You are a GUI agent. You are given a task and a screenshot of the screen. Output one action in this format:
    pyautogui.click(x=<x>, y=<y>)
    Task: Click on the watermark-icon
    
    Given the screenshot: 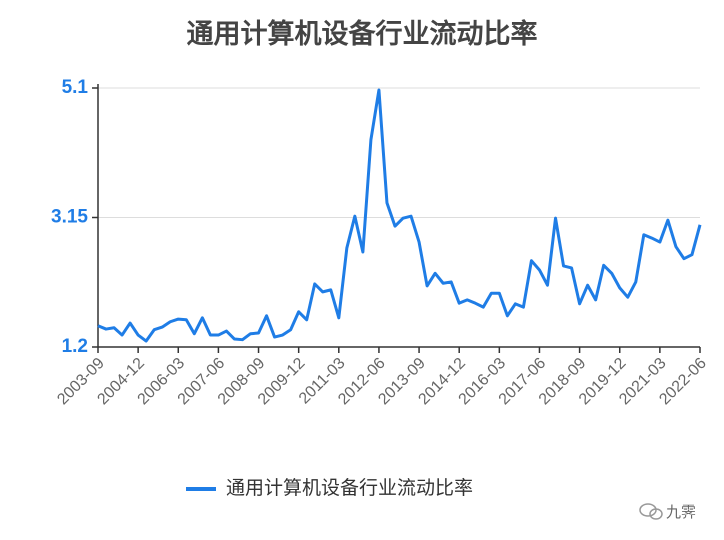 What is the action you would take?
    pyautogui.click(x=651, y=511)
    